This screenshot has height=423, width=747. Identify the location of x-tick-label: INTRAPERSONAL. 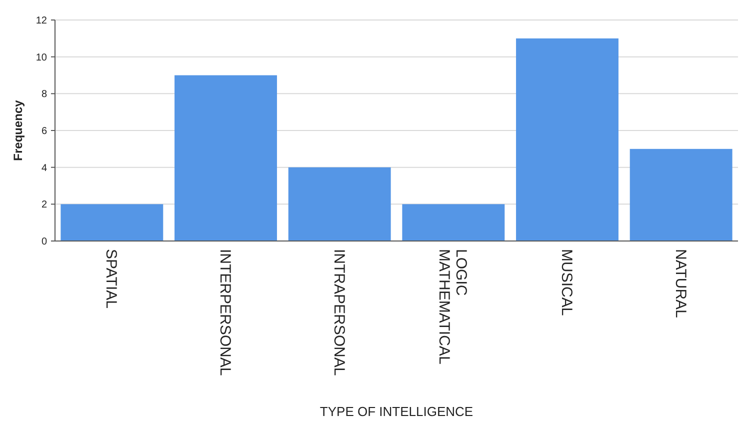
(339, 312).